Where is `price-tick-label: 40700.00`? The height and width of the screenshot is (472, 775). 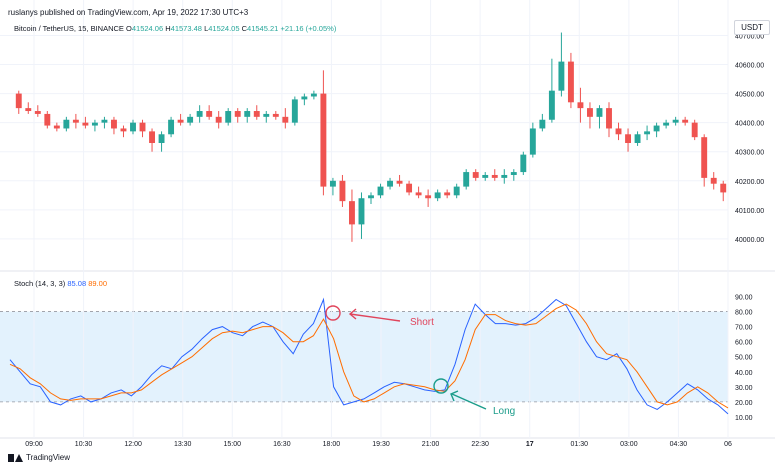
price-tick-label: 40700.00 is located at coordinates (749, 36).